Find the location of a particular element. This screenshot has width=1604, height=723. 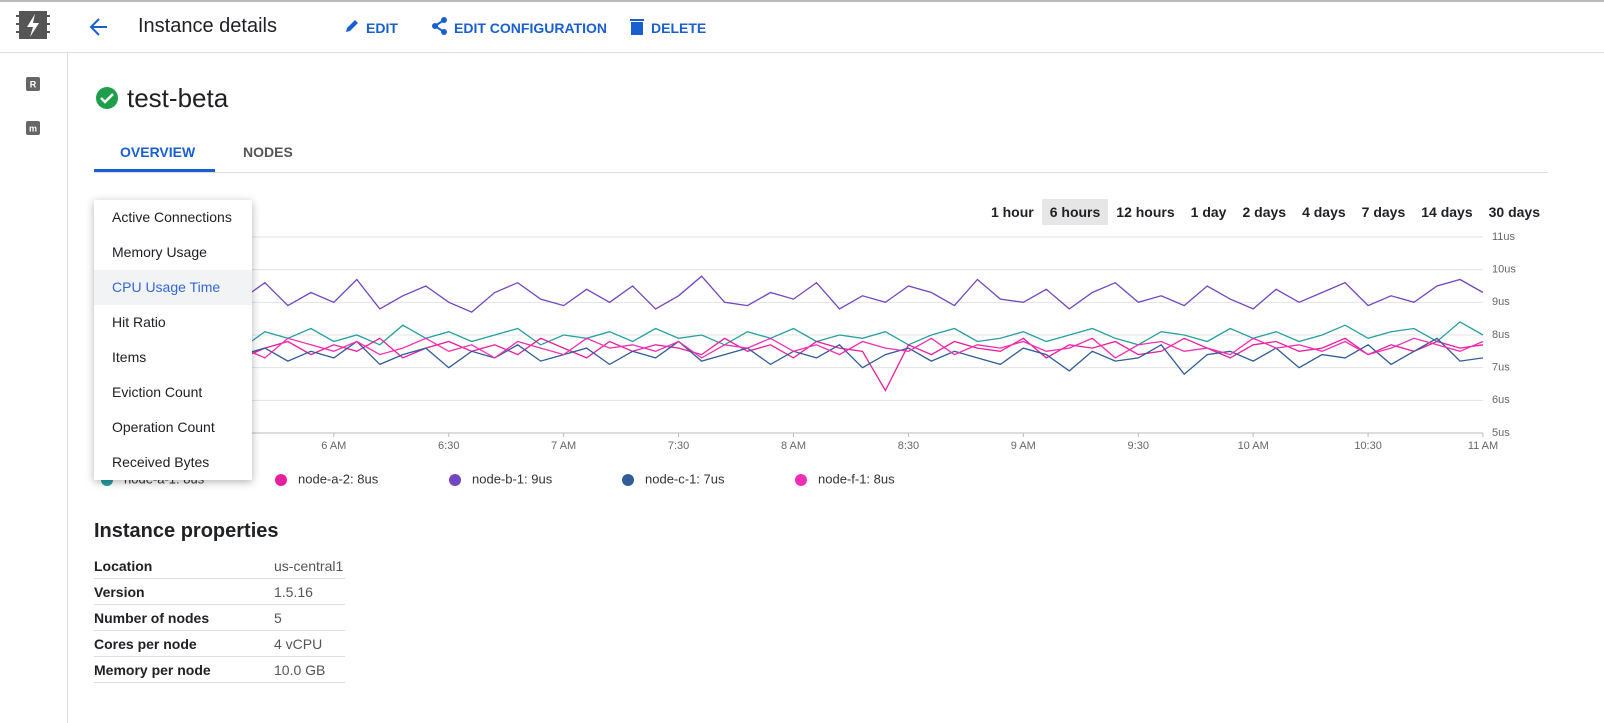

tab-divider is located at coordinates (821, 172).